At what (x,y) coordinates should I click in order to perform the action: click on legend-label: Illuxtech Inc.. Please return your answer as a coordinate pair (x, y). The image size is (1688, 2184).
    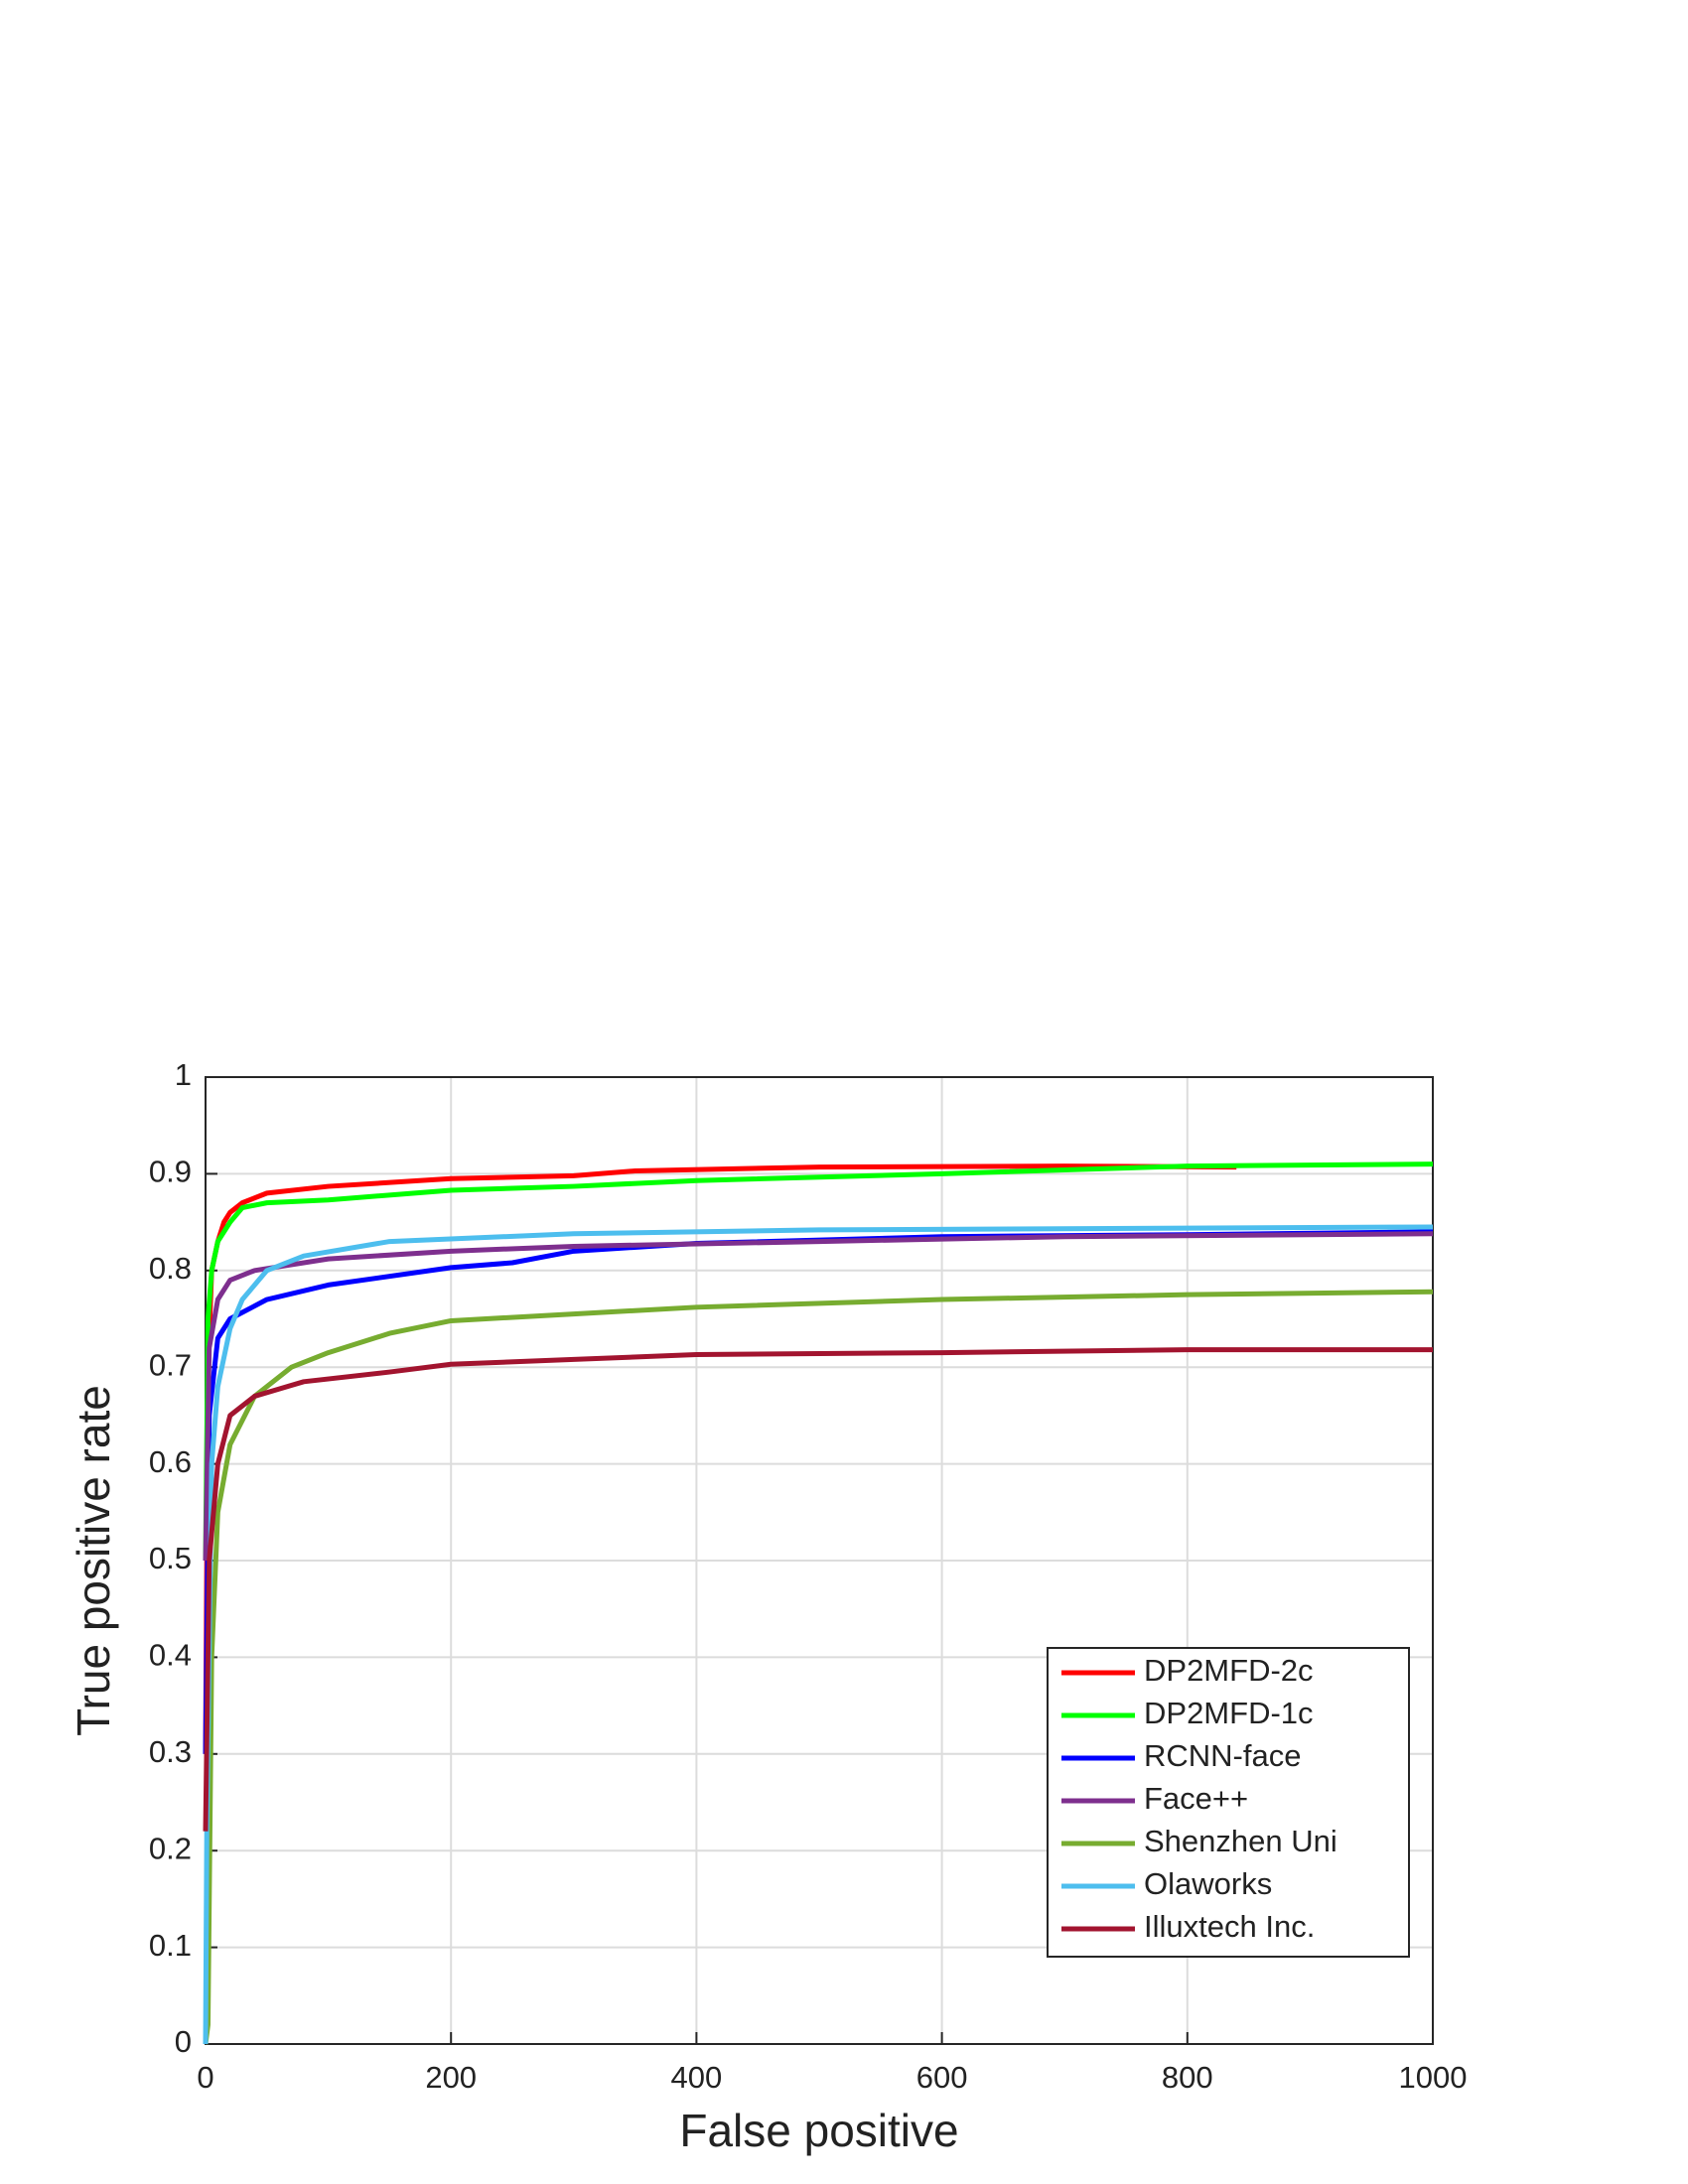
    Looking at the image, I should click on (1229, 1926).